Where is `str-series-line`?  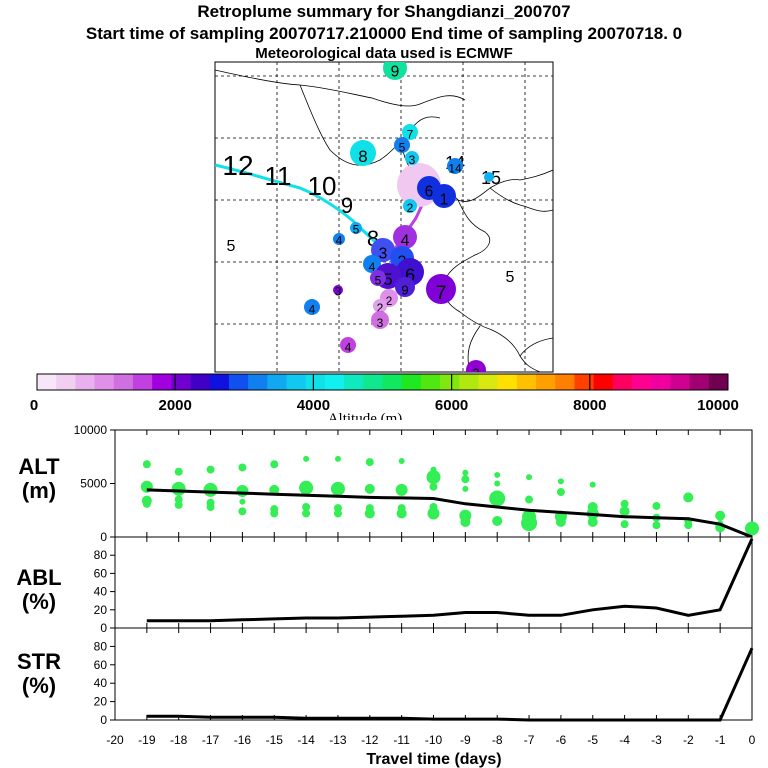 str-series-line is located at coordinates (450, 684).